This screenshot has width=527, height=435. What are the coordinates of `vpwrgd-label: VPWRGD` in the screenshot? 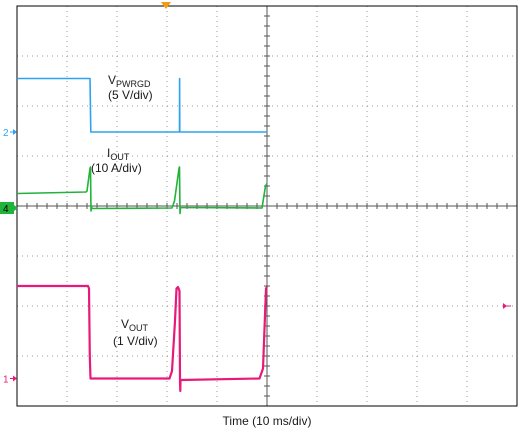 It's located at (129, 81).